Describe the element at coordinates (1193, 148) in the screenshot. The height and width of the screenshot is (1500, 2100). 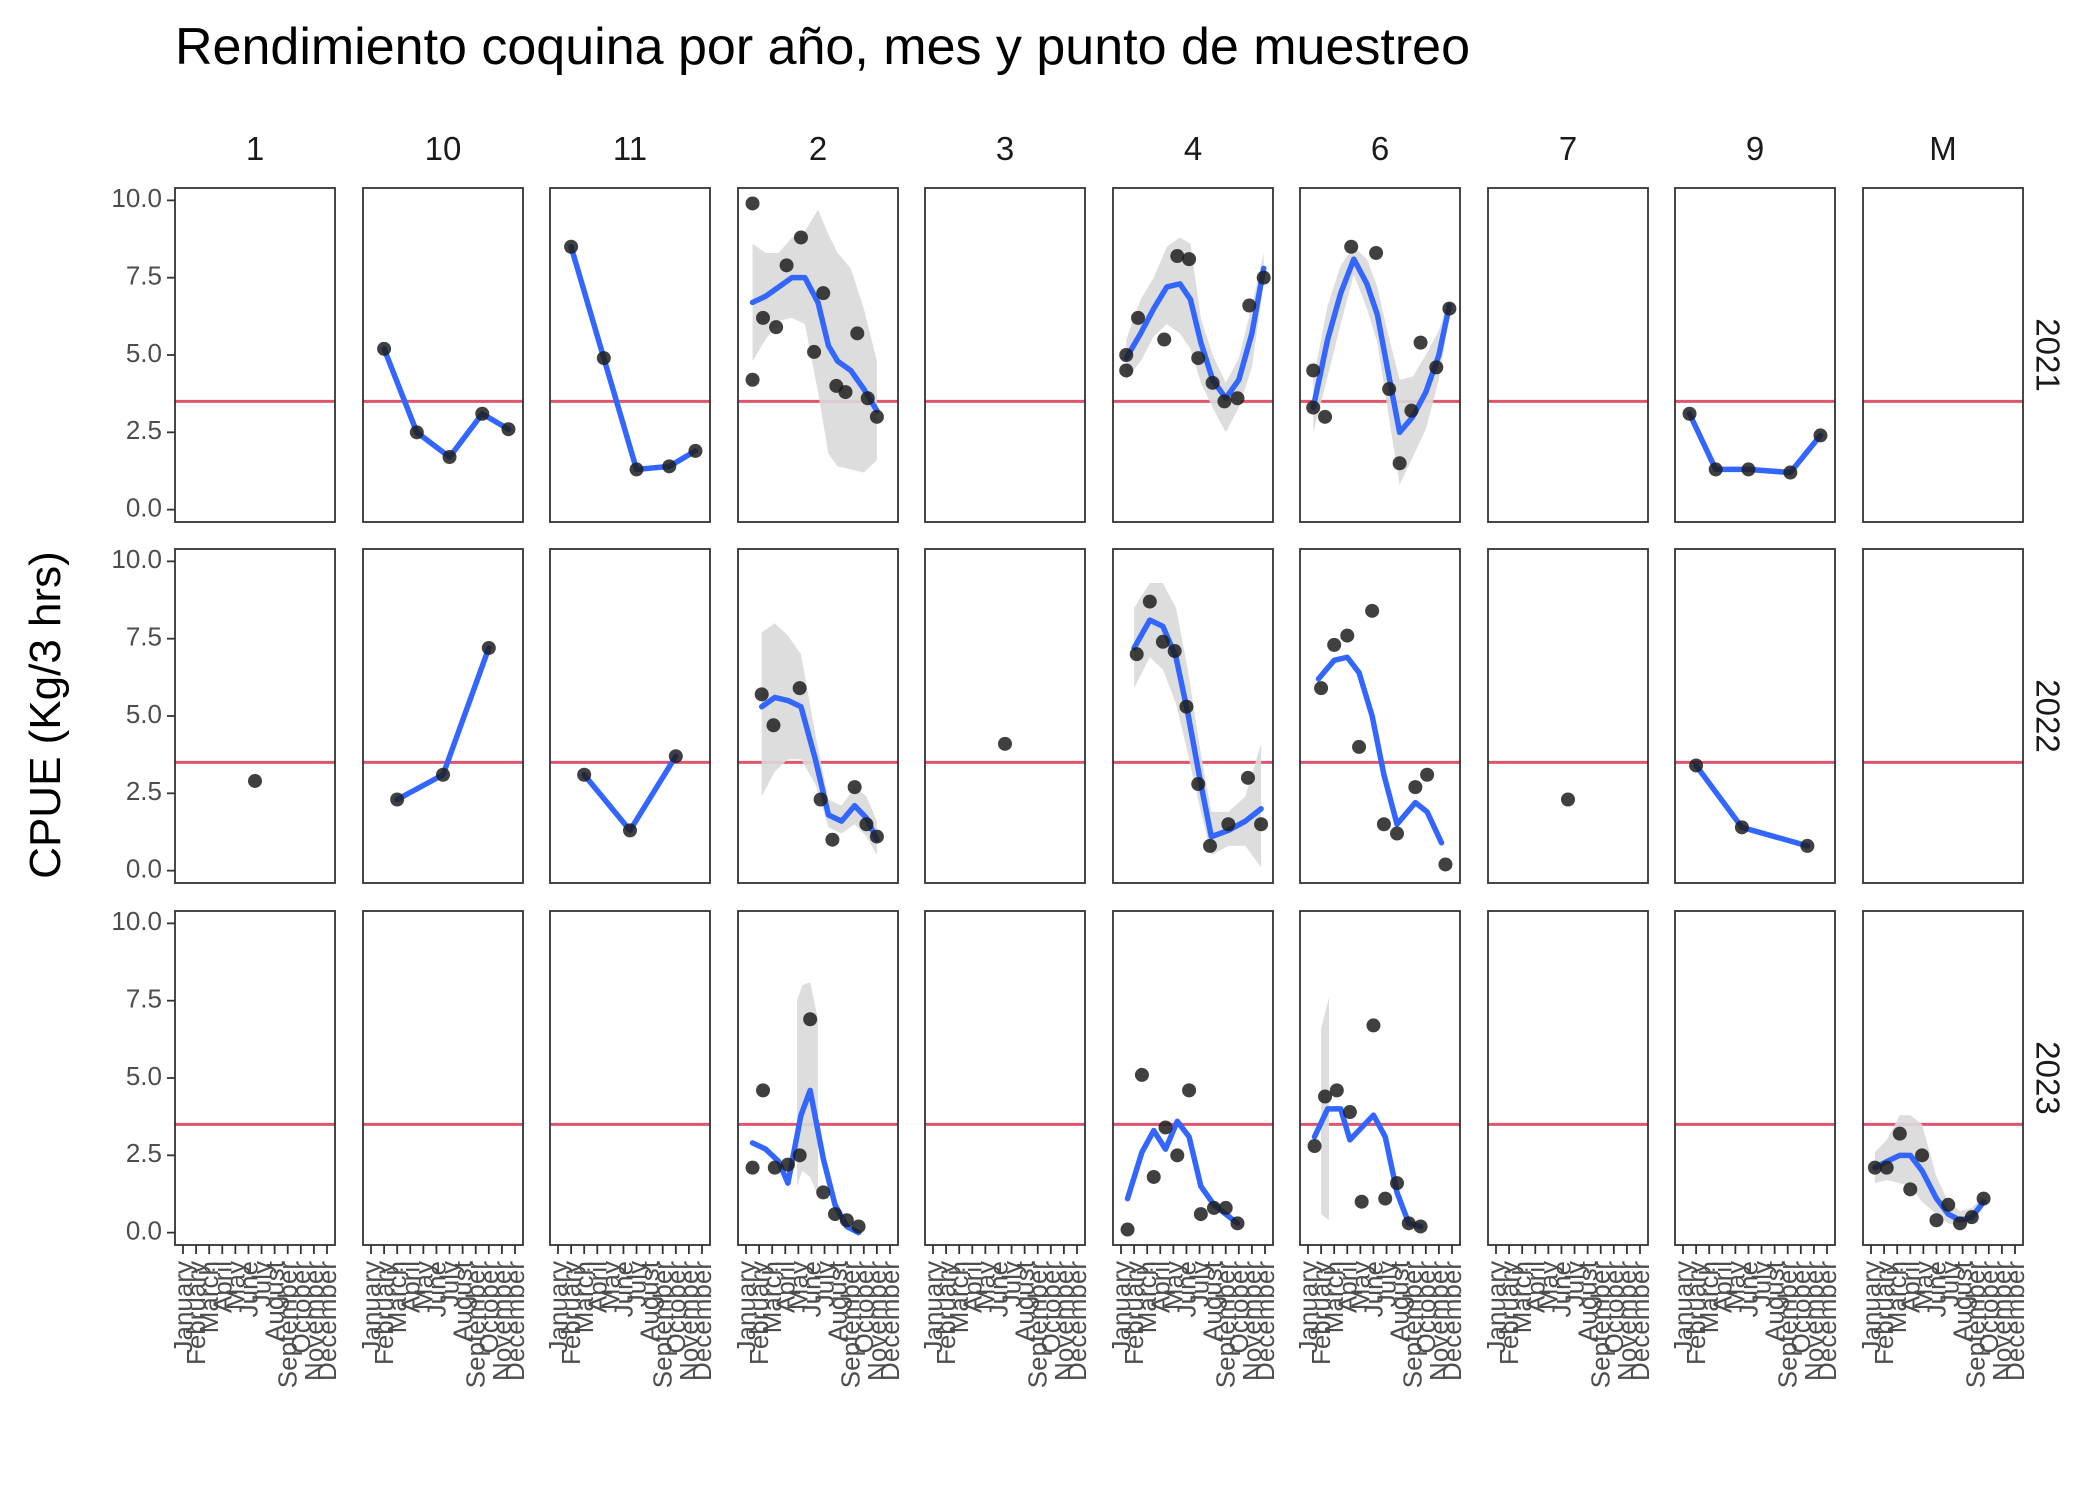
I see `facet-column-label: 4` at that location.